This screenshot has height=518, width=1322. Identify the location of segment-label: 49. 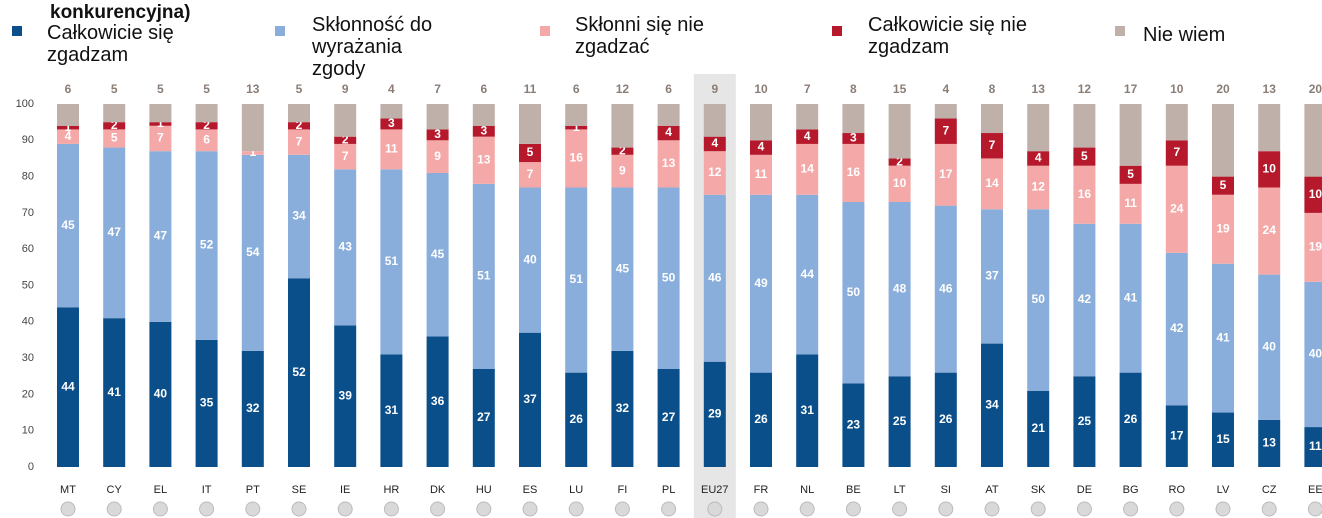
(761, 283).